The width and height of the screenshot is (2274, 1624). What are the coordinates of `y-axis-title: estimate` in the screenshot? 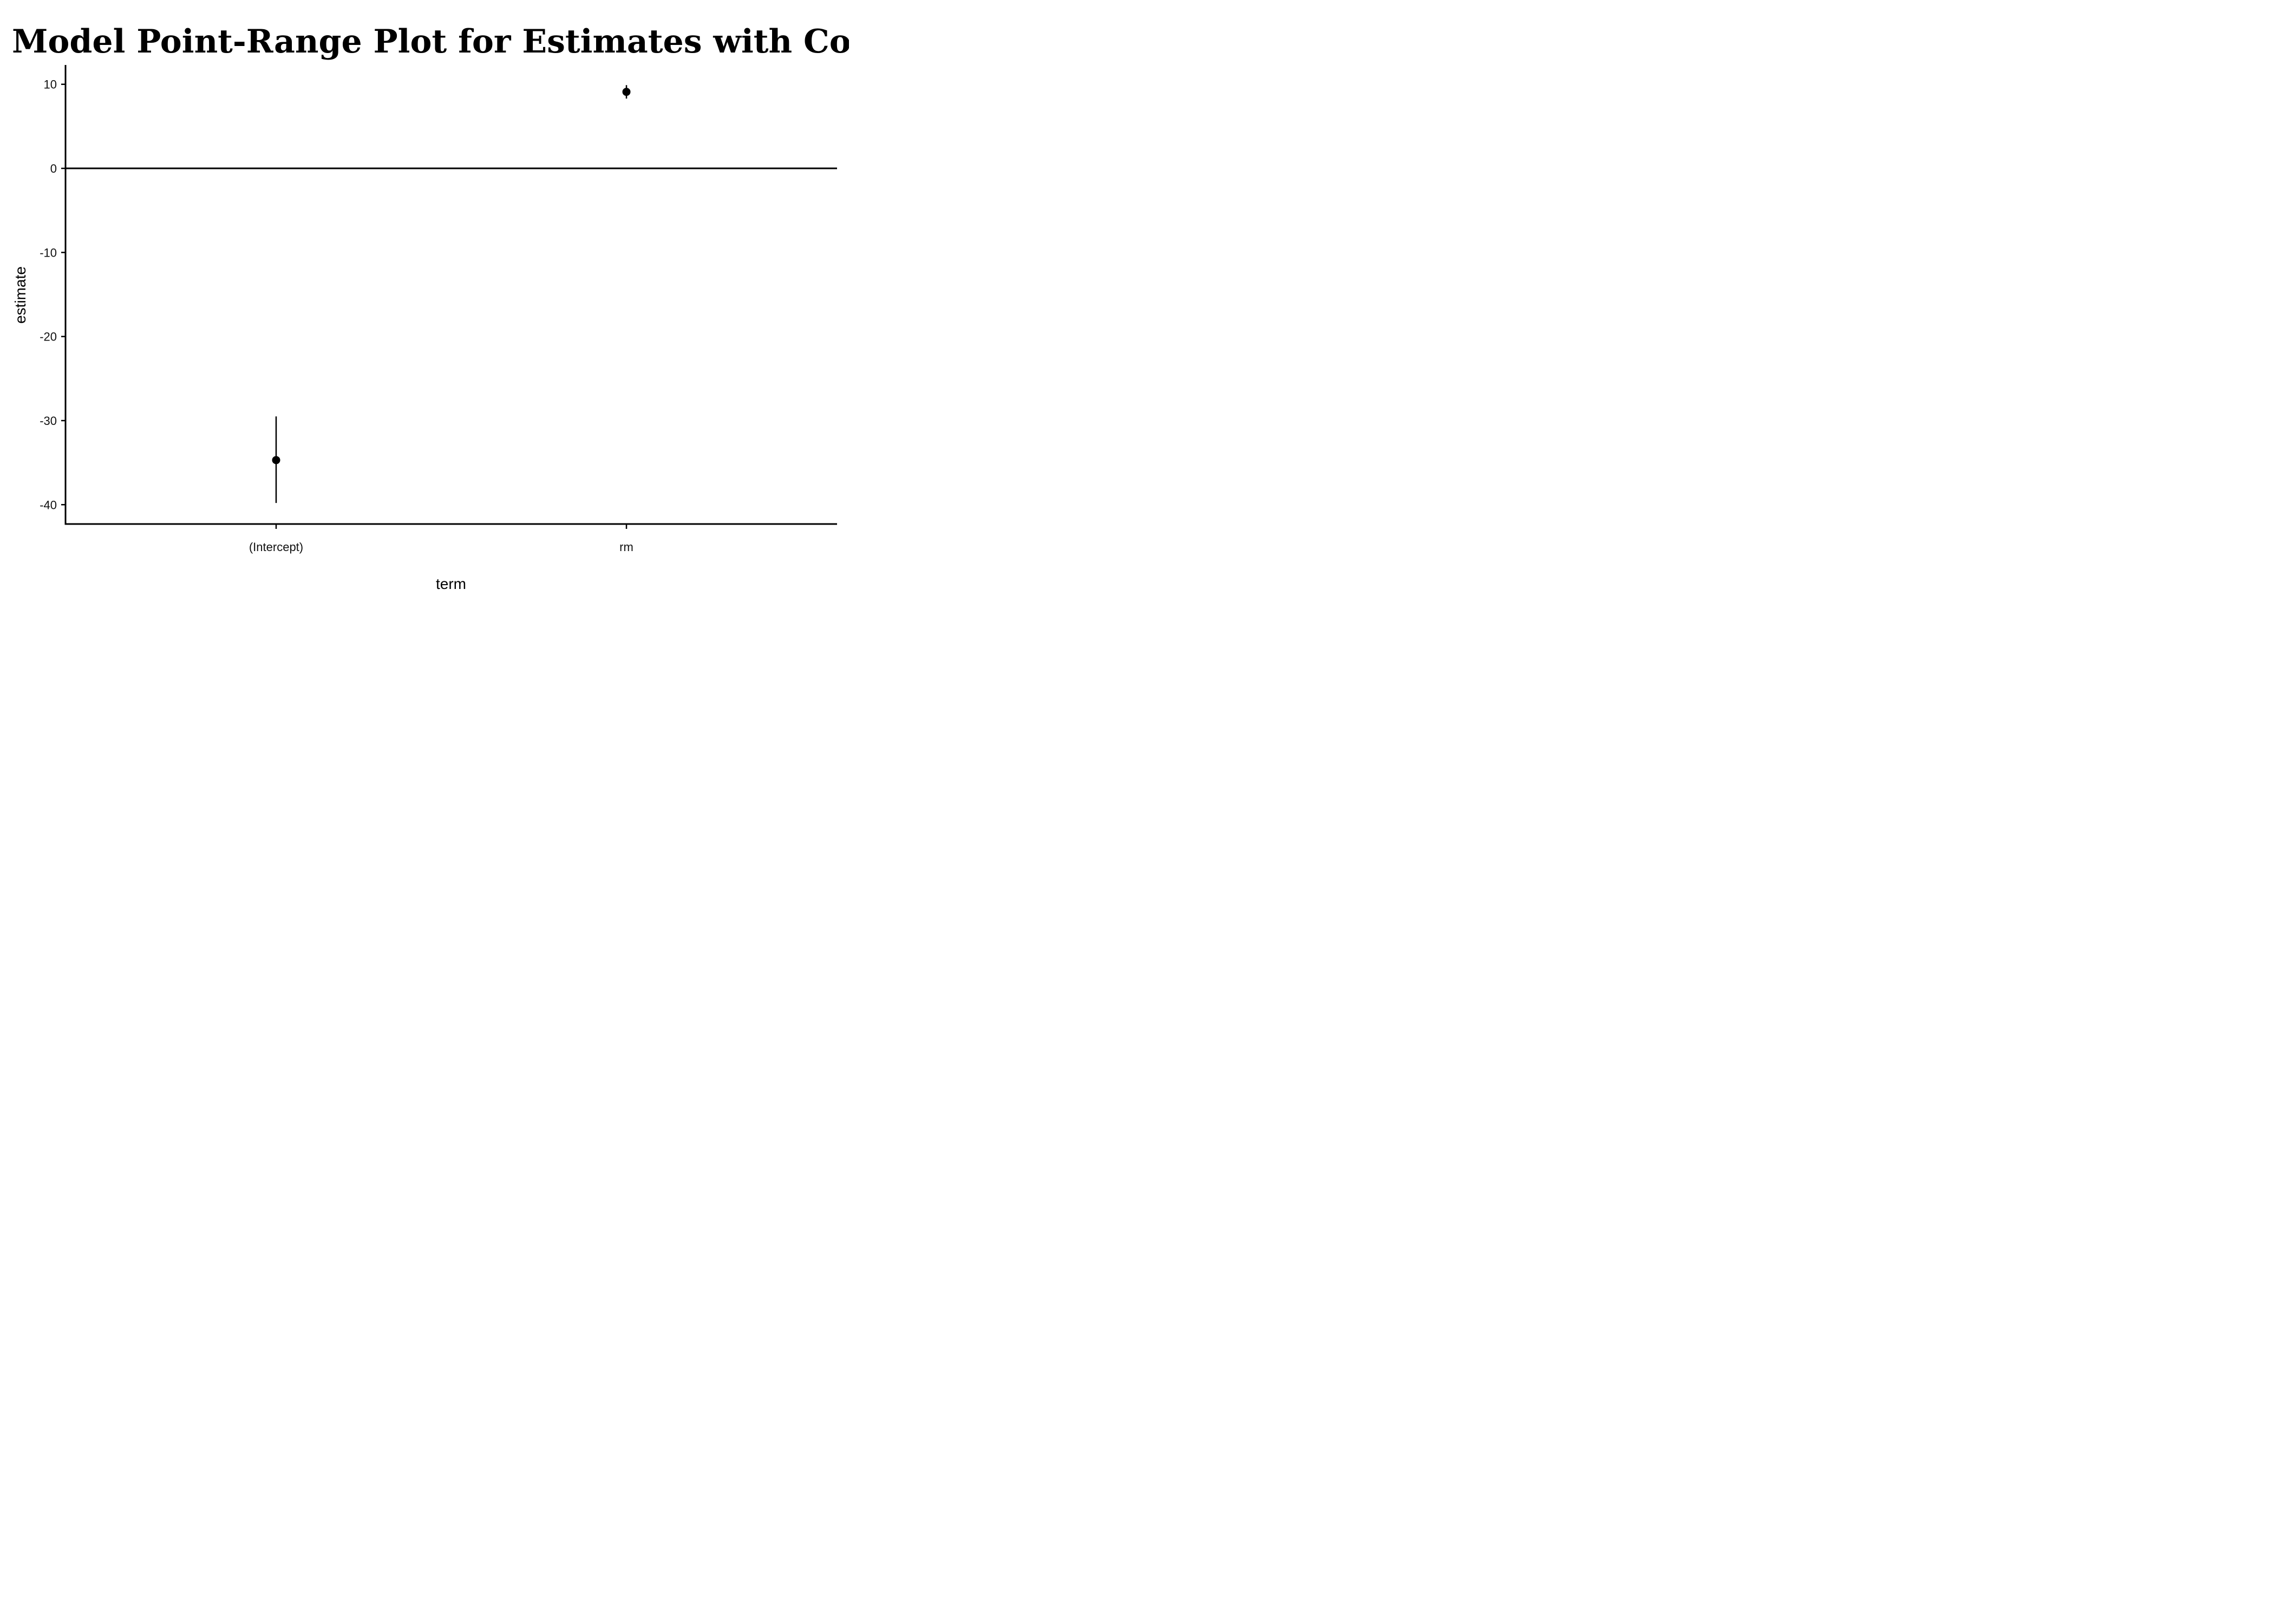 It's located at (21, 295).